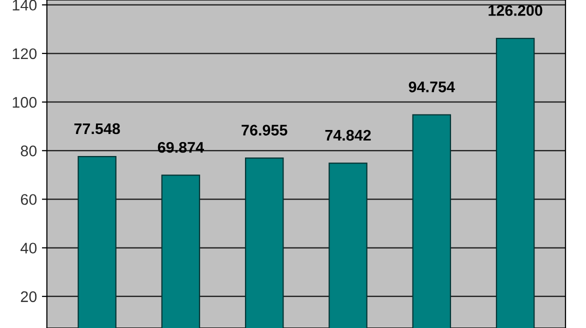  What do you see at coordinates (28, 199) in the screenshot?
I see `y-tick-label: 60` at bounding box center [28, 199].